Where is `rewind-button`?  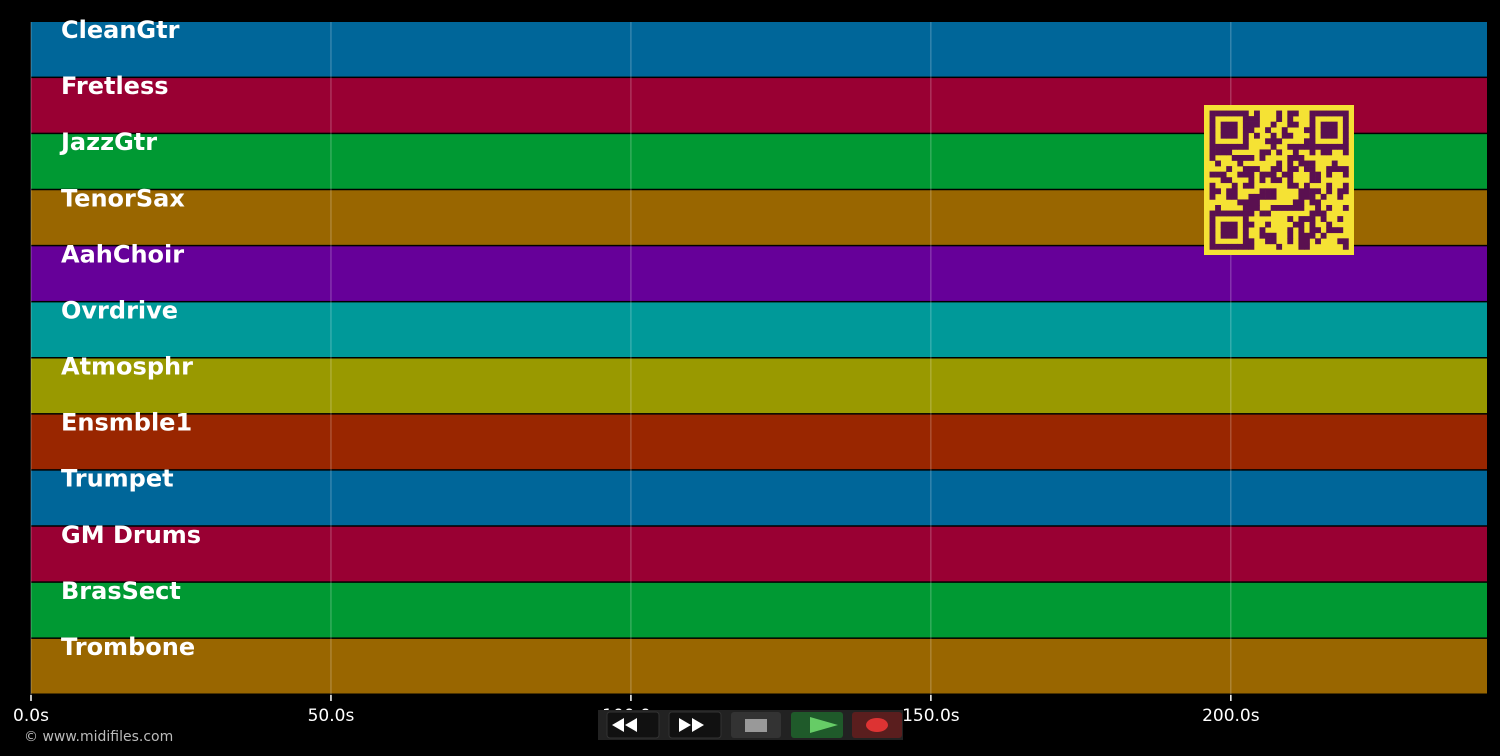
rewind-button is located at coordinates (633, 725).